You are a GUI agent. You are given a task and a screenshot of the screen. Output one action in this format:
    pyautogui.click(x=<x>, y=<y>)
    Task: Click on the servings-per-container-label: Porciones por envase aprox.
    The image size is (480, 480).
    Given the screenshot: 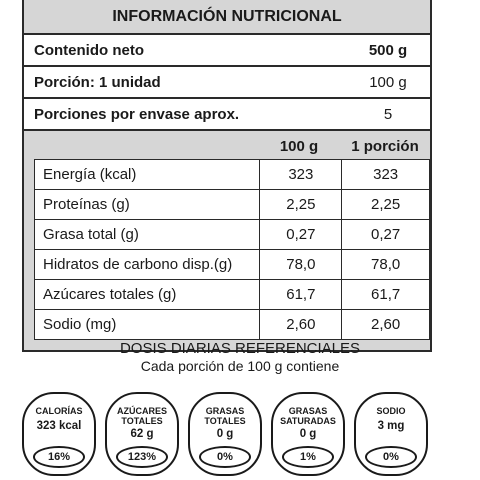 What is the action you would take?
    pyautogui.click(x=137, y=114)
    